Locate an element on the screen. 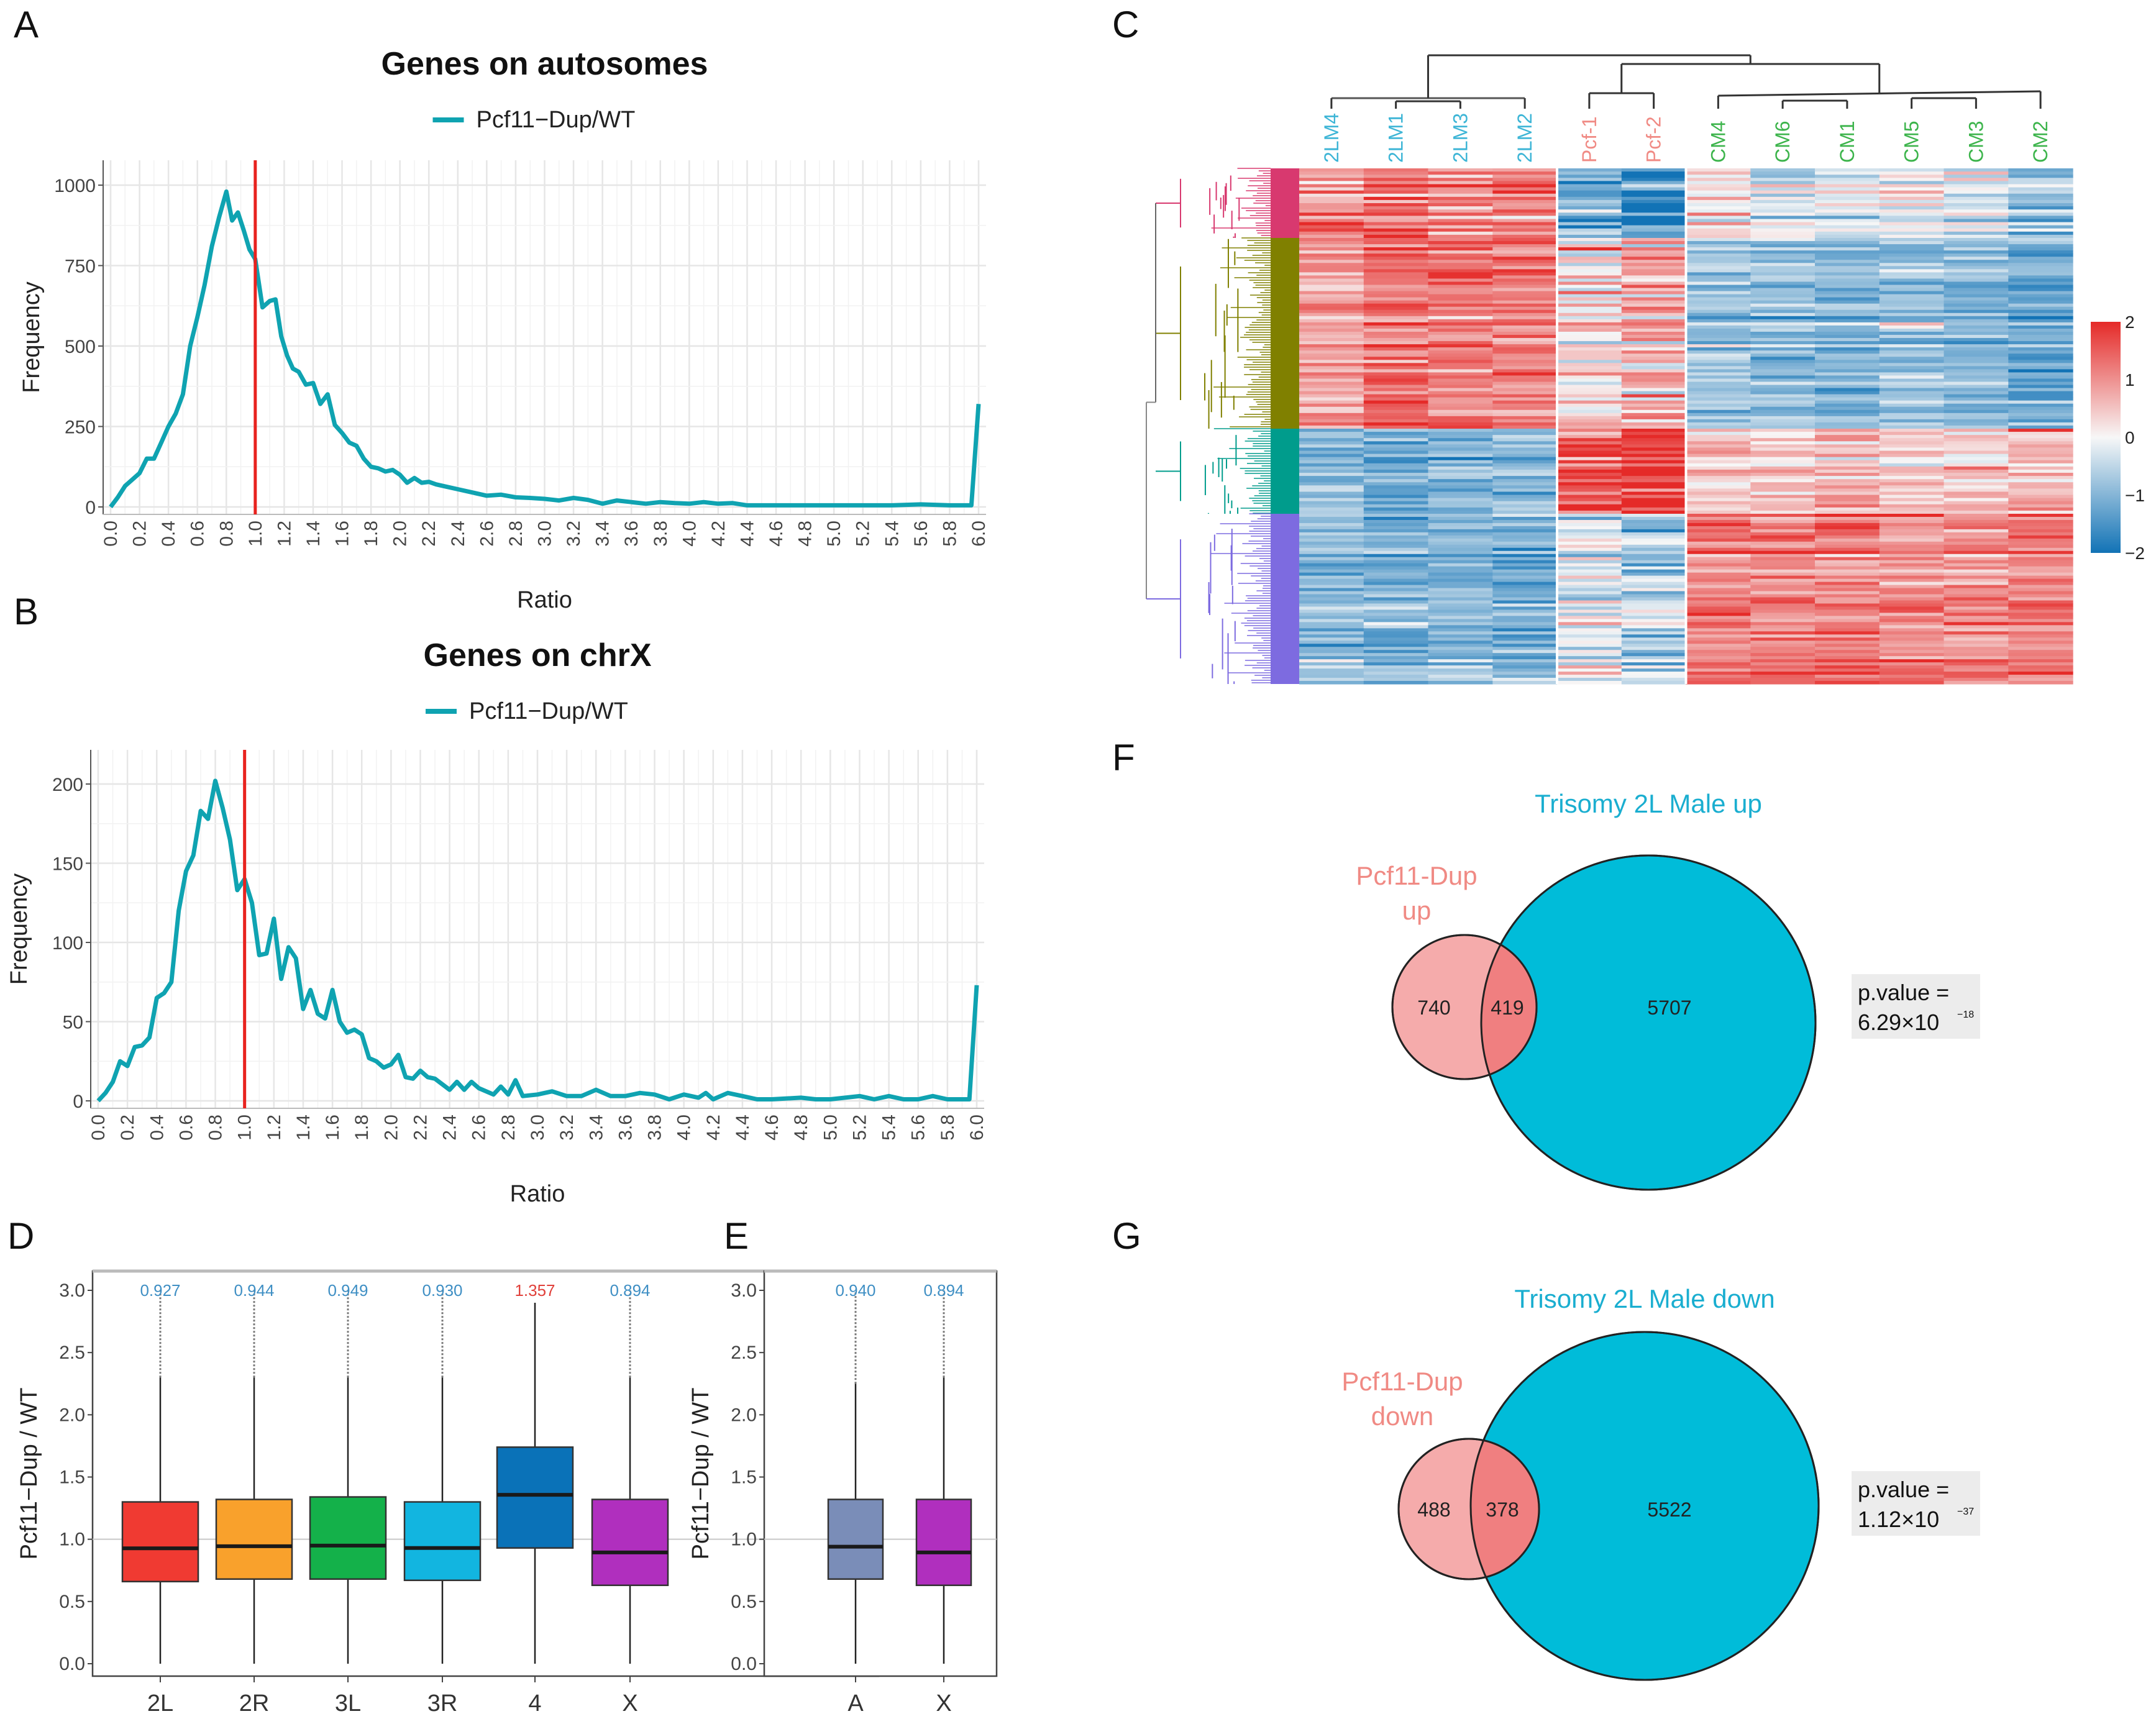 This screenshot has height=1719, width=2156. set-title-pcf11-line2: up is located at coordinates (1417, 910).